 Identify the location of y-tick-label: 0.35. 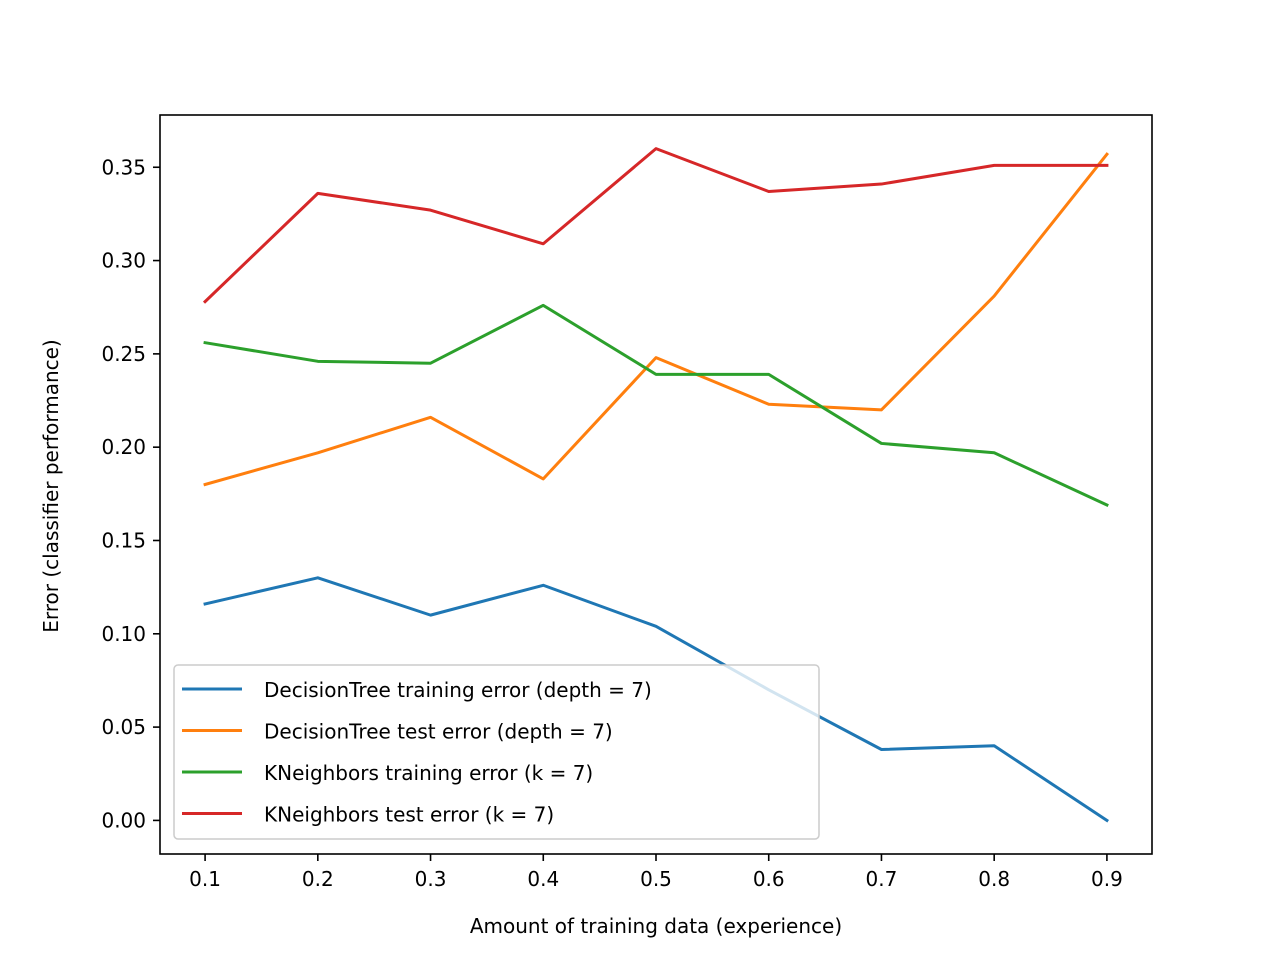
(123, 167).